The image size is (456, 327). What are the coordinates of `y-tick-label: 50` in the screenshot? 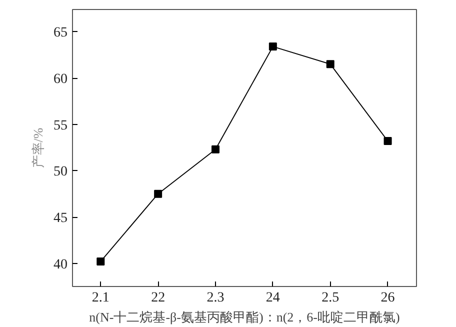 It's located at (61, 172).